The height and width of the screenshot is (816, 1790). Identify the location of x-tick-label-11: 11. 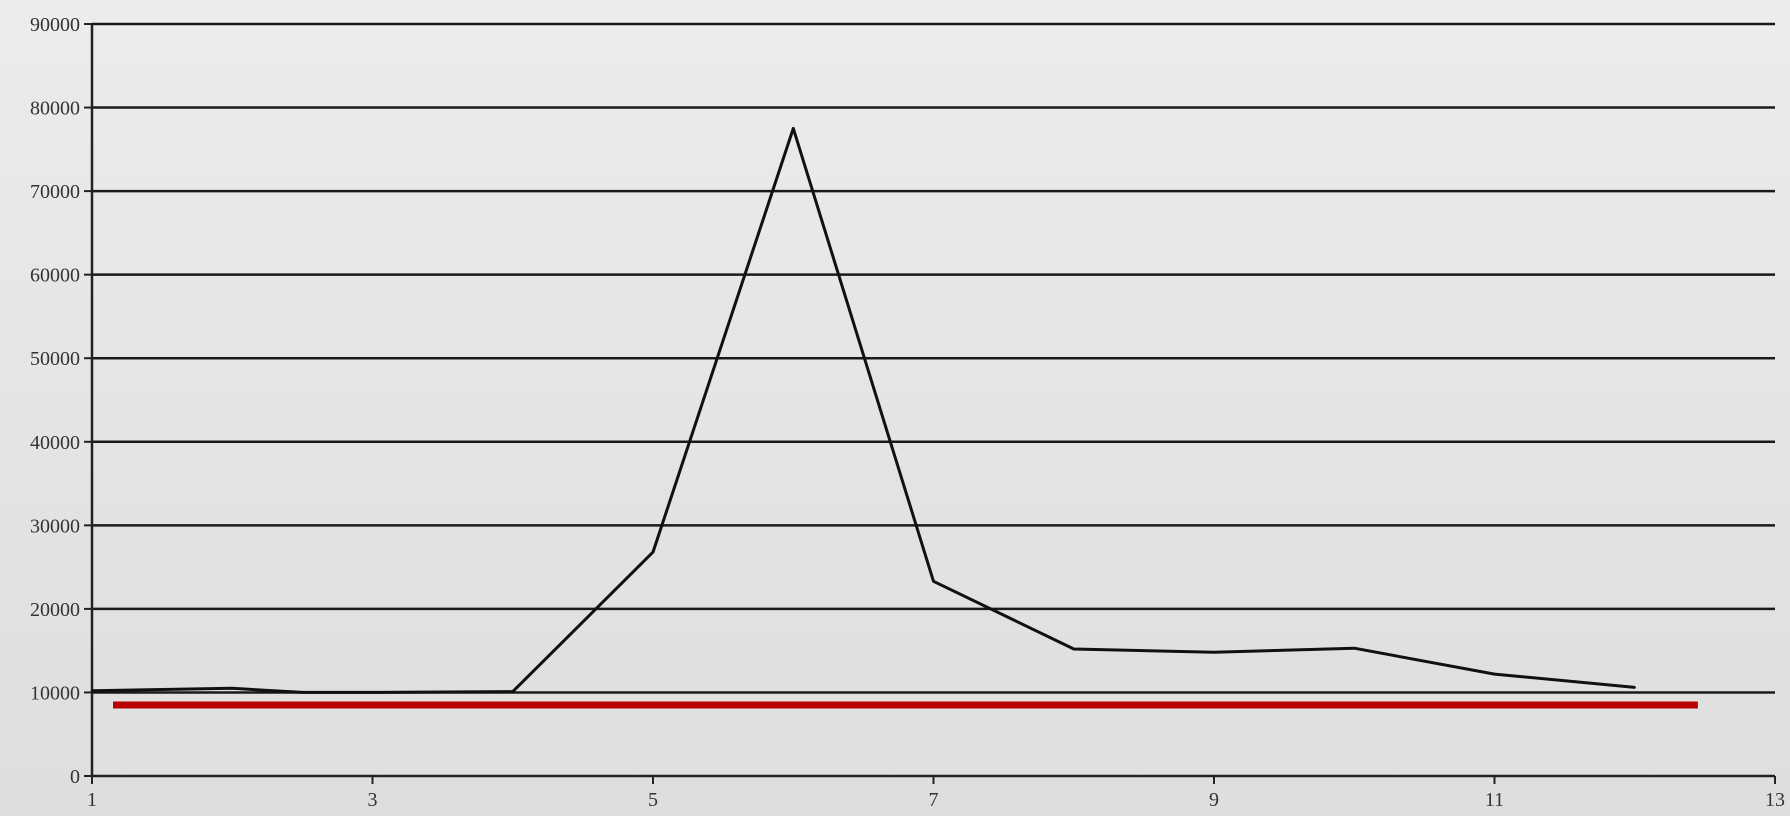
(1494, 800).